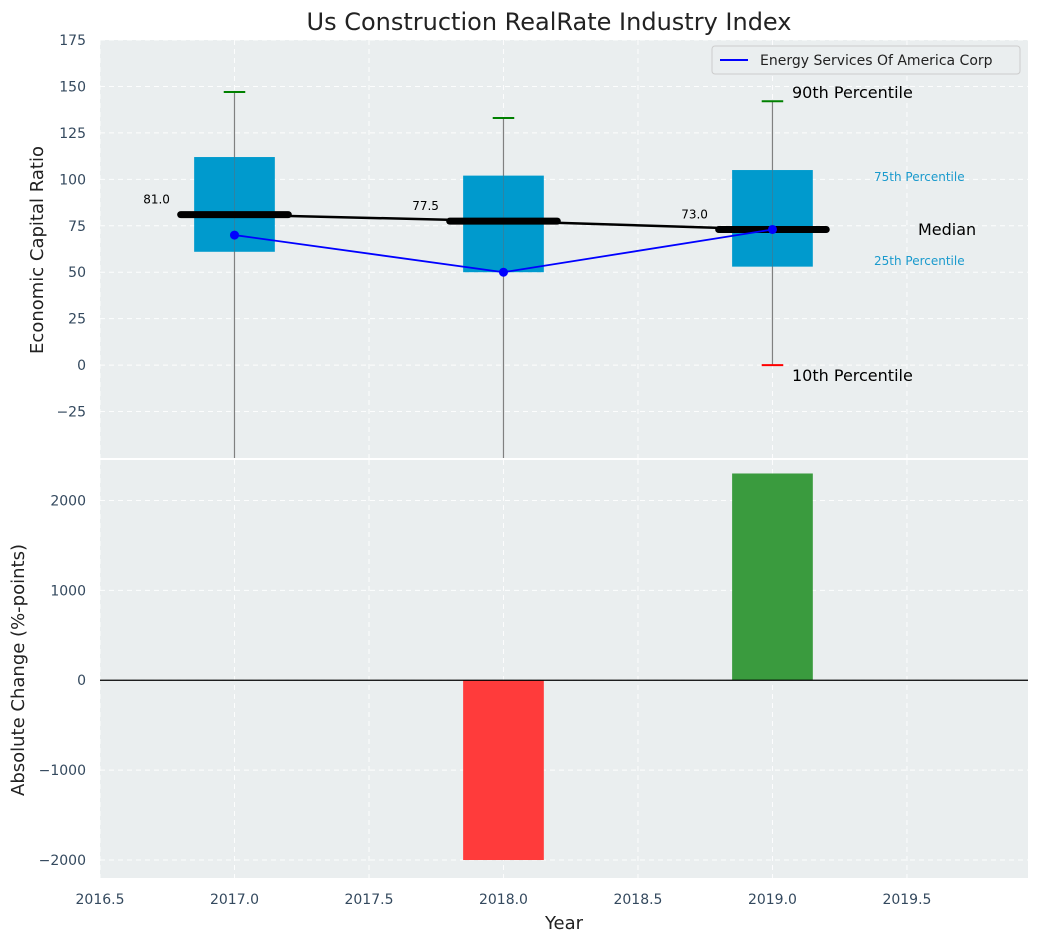 This screenshot has width=1039, height=942. Describe the element at coordinates (72, 41) in the screenshot. I see `top-y-tick-label: 175` at that location.